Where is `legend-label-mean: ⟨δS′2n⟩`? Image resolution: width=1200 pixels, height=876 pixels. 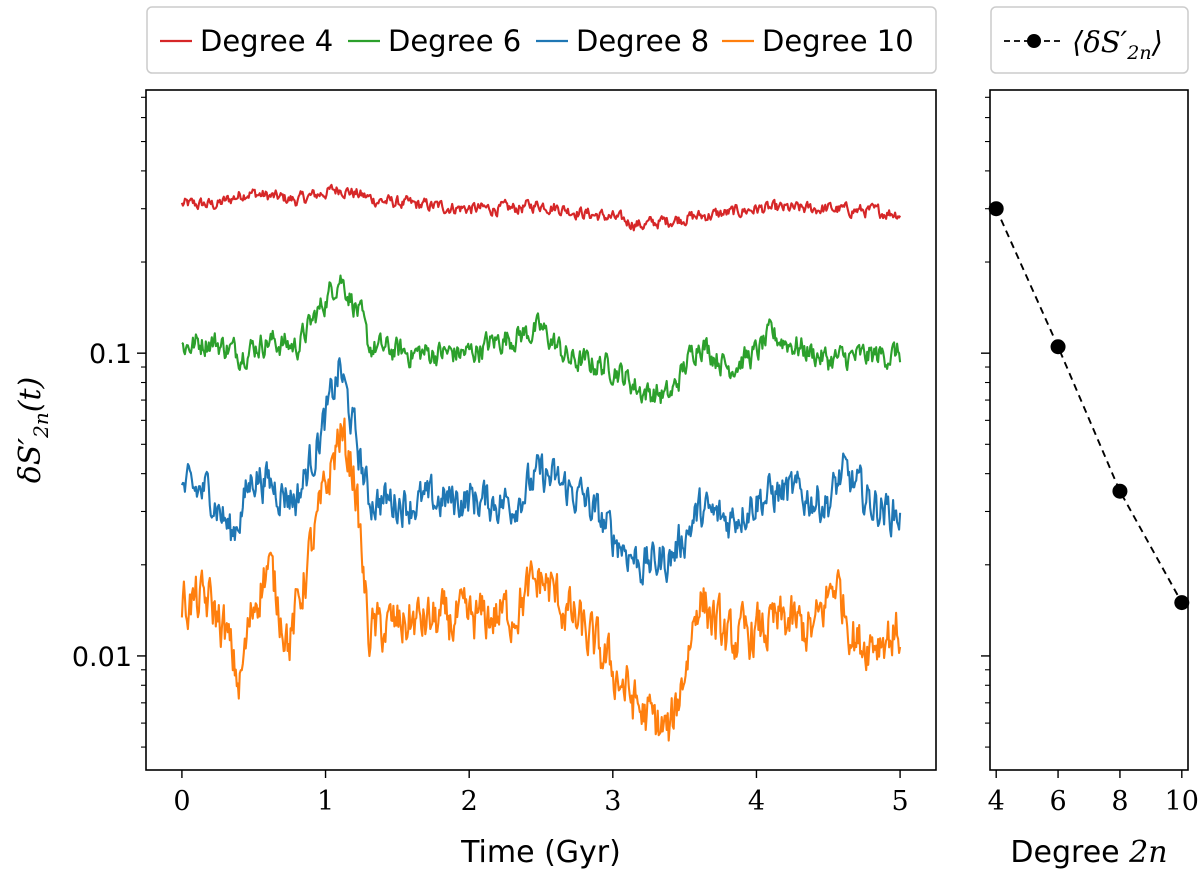 legend-label-mean: ⟨δS′2n⟩ is located at coordinates (1117, 44).